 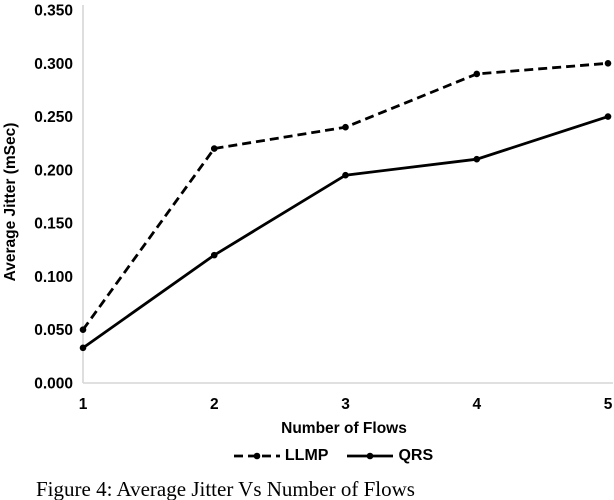 What do you see at coordinates (345, 404) in the screenshot?
I see `x-tick-label: 3` at bounding box center [345, 404].